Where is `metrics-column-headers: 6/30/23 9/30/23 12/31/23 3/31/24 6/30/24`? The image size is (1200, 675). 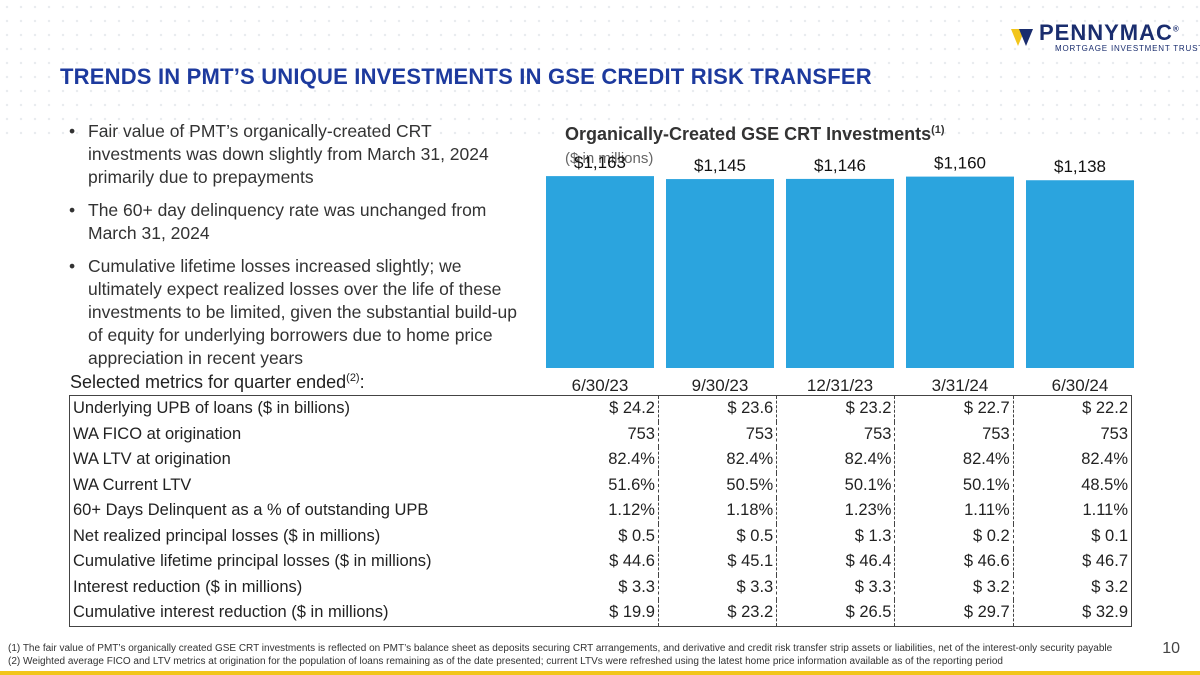 metrics-column-headers: 6/30/23 9/30/23 12/31/23 3/31/24 6/30/24 is located at coordinates (840, 386).